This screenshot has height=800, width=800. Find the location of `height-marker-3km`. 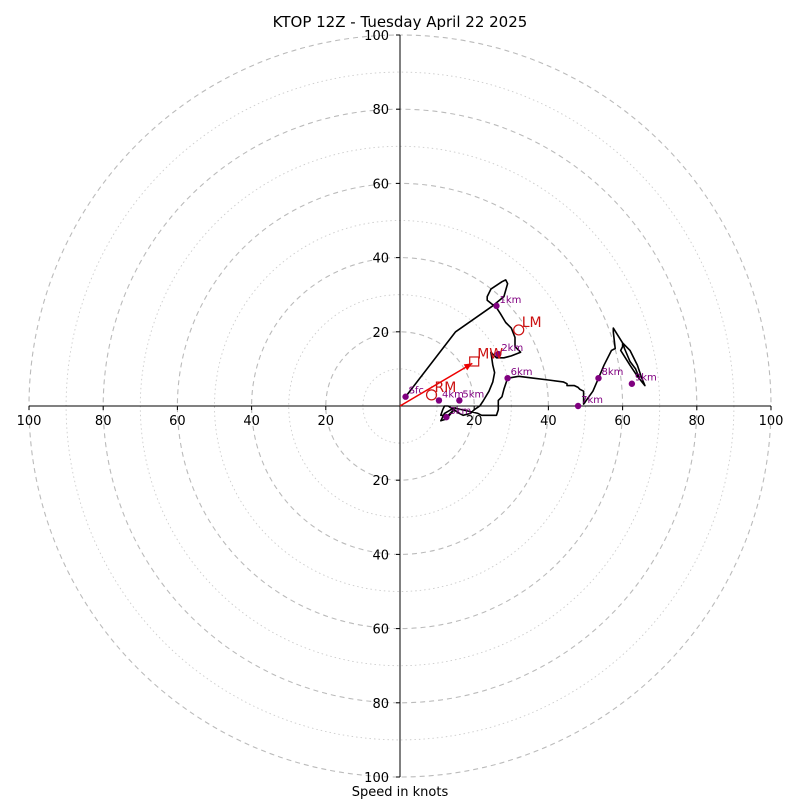

height-marker-3km is located at coordinates (446, 417).